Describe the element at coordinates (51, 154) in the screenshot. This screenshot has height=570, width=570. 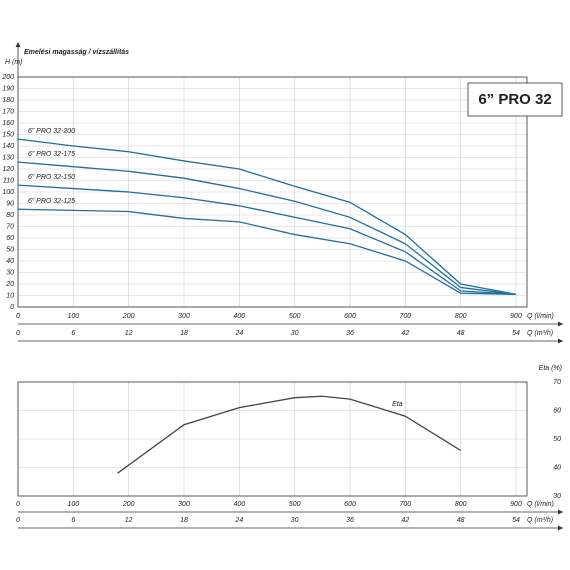
I see `series-label: 6” PRO 32-175` at that location.